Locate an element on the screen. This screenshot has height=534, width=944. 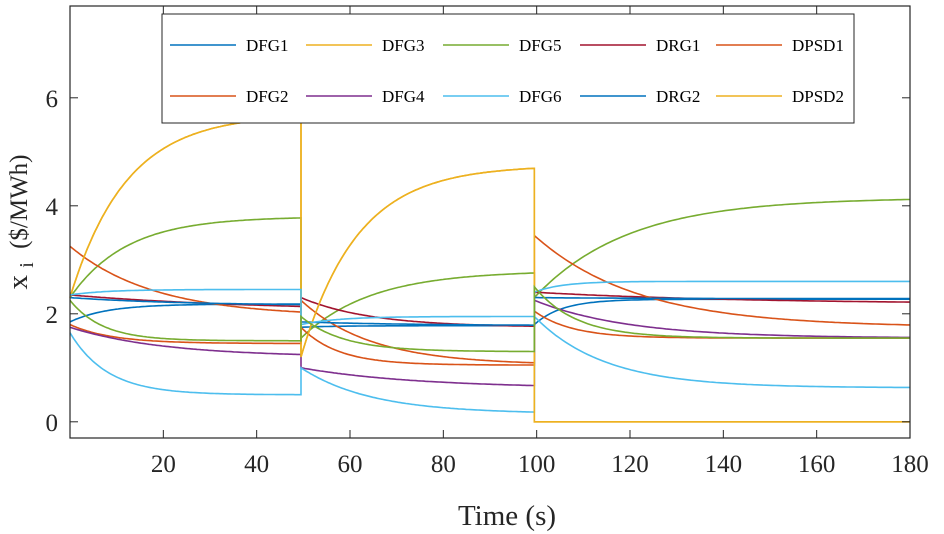
svg-text: x i ($/MWh) is located at coordinates (21, 222).